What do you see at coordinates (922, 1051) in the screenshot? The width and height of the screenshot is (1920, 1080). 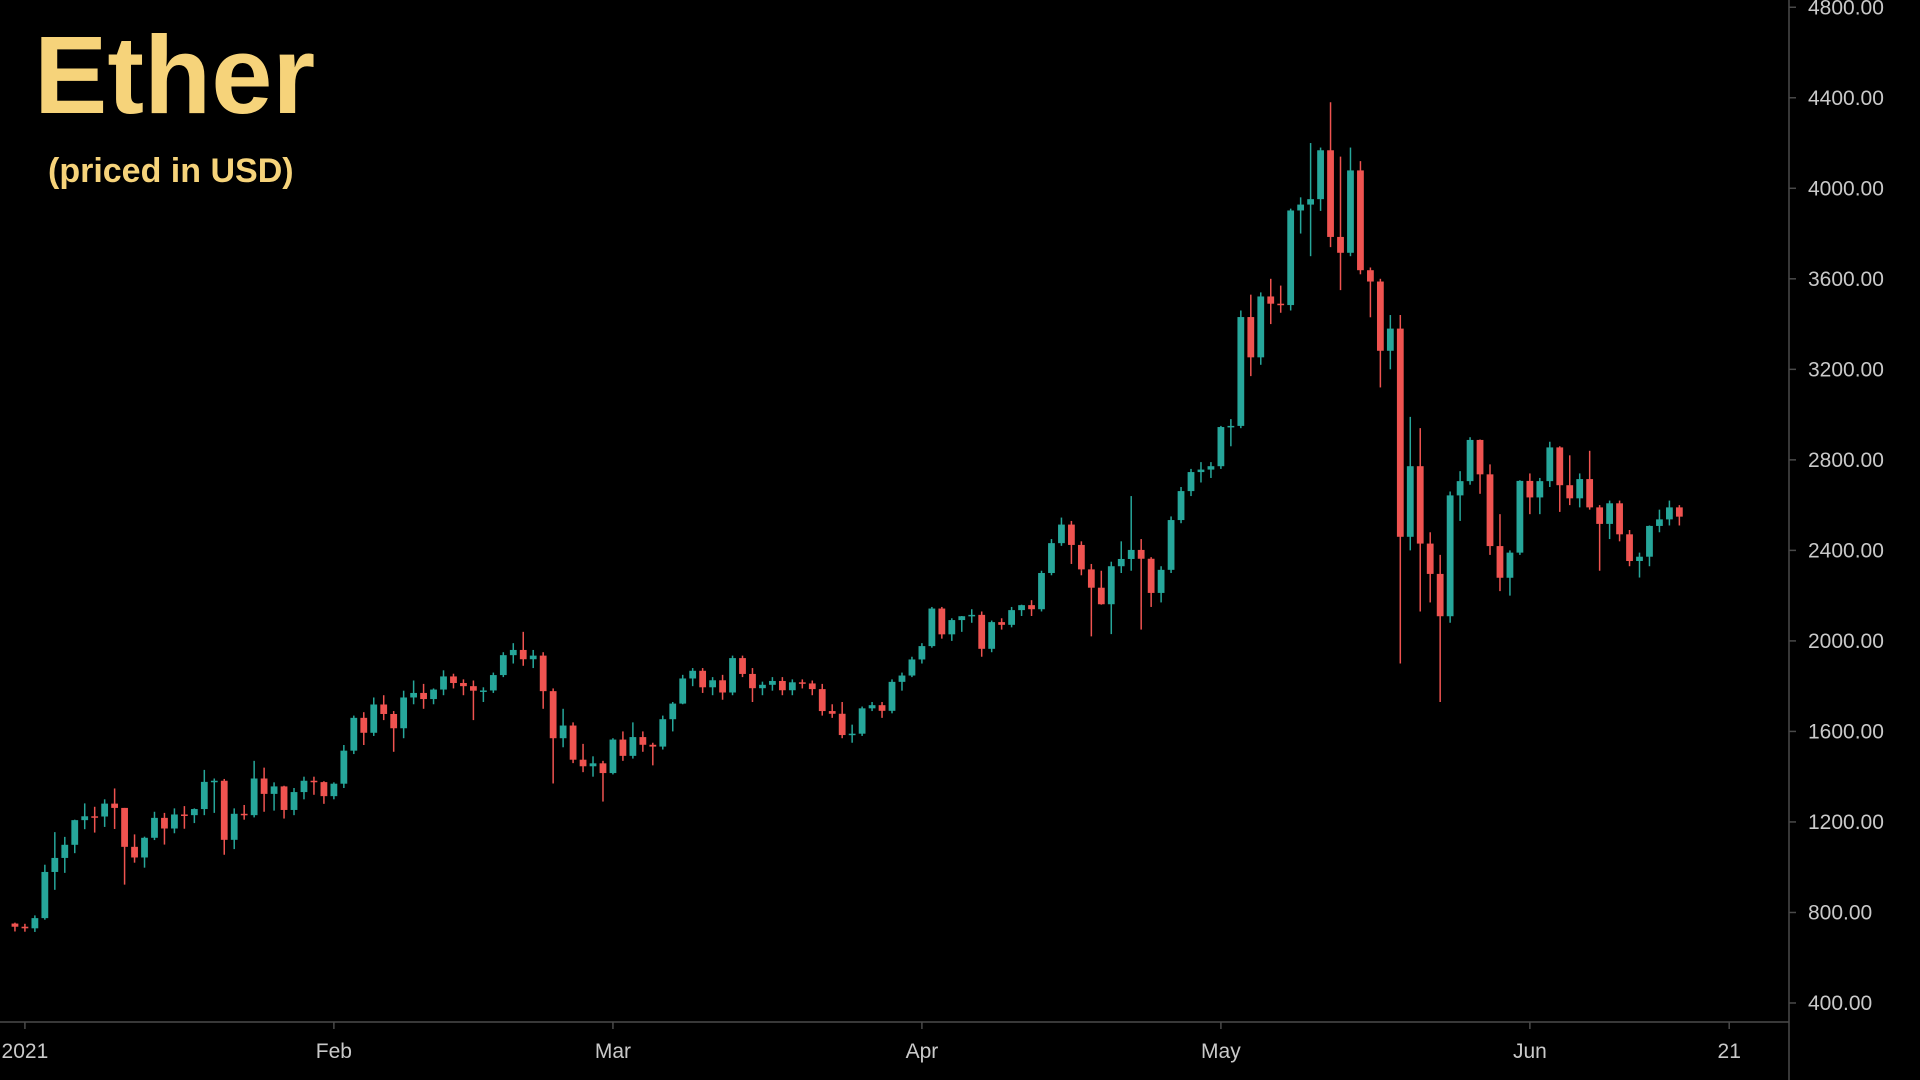 I see `x-tick-label: Apr` at bounding box center [922, 1051].